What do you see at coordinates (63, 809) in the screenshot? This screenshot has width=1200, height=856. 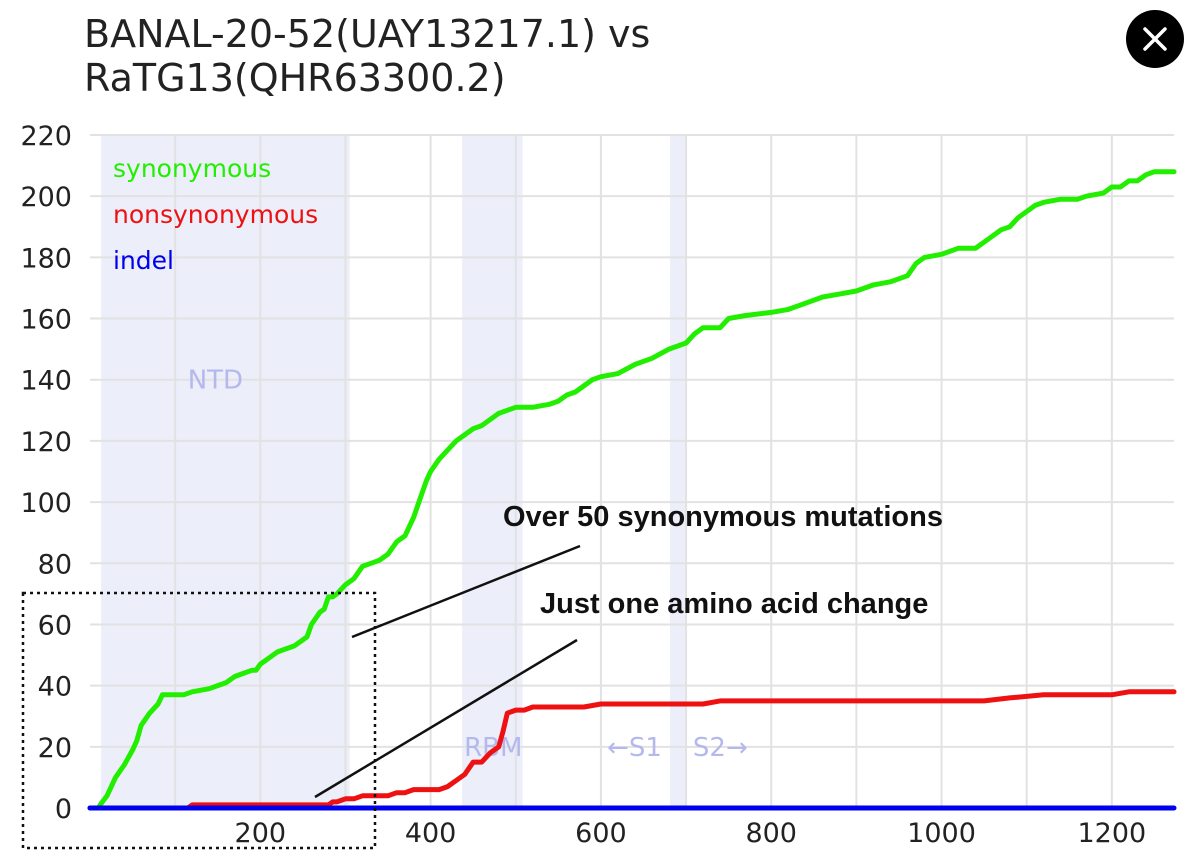 I see `y-tick-label-0: 0` at bounding box center [63, 809].